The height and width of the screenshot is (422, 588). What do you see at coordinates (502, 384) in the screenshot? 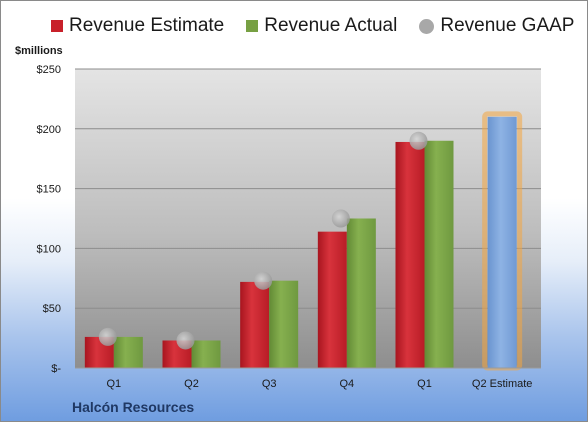
I see `x-tick-label: Q2 Estimate` at bounding box center [502, 384].